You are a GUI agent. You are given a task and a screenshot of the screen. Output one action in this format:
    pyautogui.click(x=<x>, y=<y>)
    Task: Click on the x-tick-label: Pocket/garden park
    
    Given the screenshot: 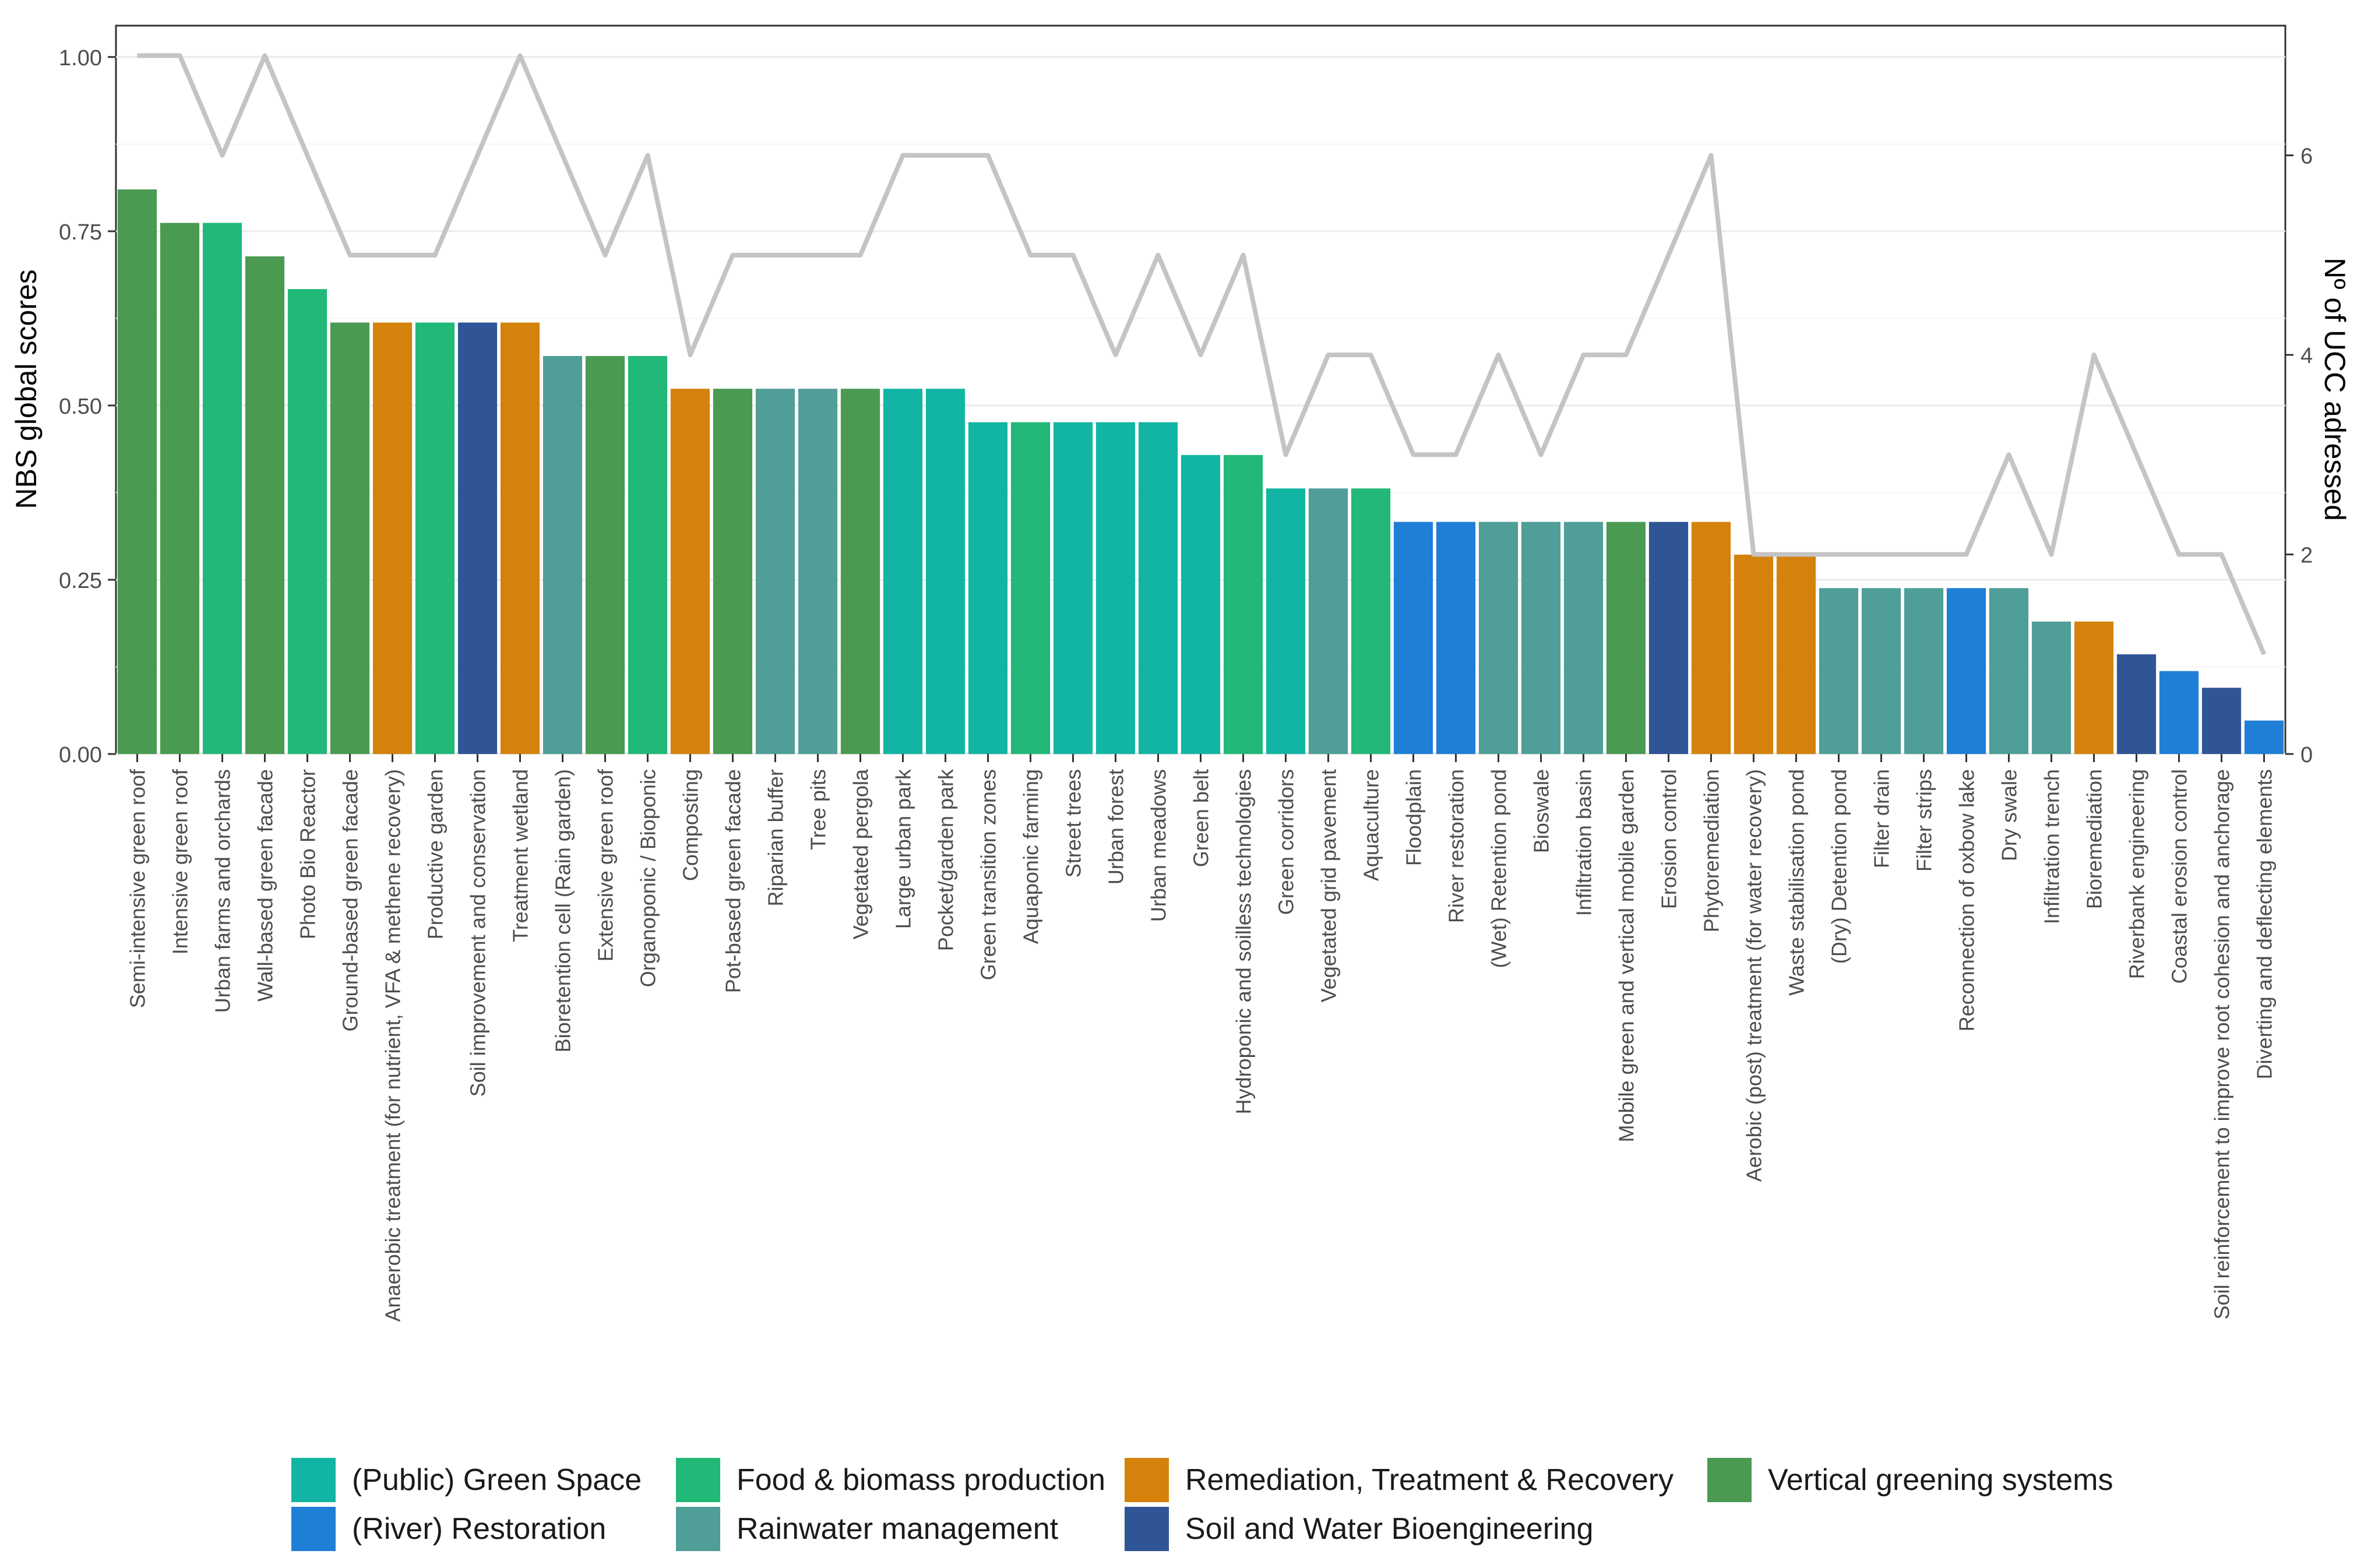 What is the action you would take?
    pyautogui.click(x=946, y=860)
    